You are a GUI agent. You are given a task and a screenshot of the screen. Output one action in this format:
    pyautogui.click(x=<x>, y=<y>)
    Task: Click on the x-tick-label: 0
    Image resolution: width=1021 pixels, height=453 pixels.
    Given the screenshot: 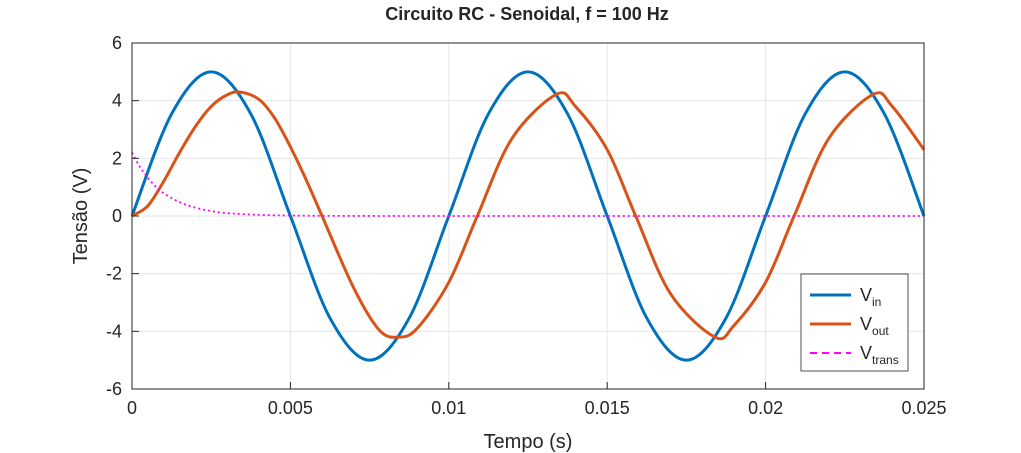 What is the action you would take?
    pyautogui.click(x=132, y=408)
    